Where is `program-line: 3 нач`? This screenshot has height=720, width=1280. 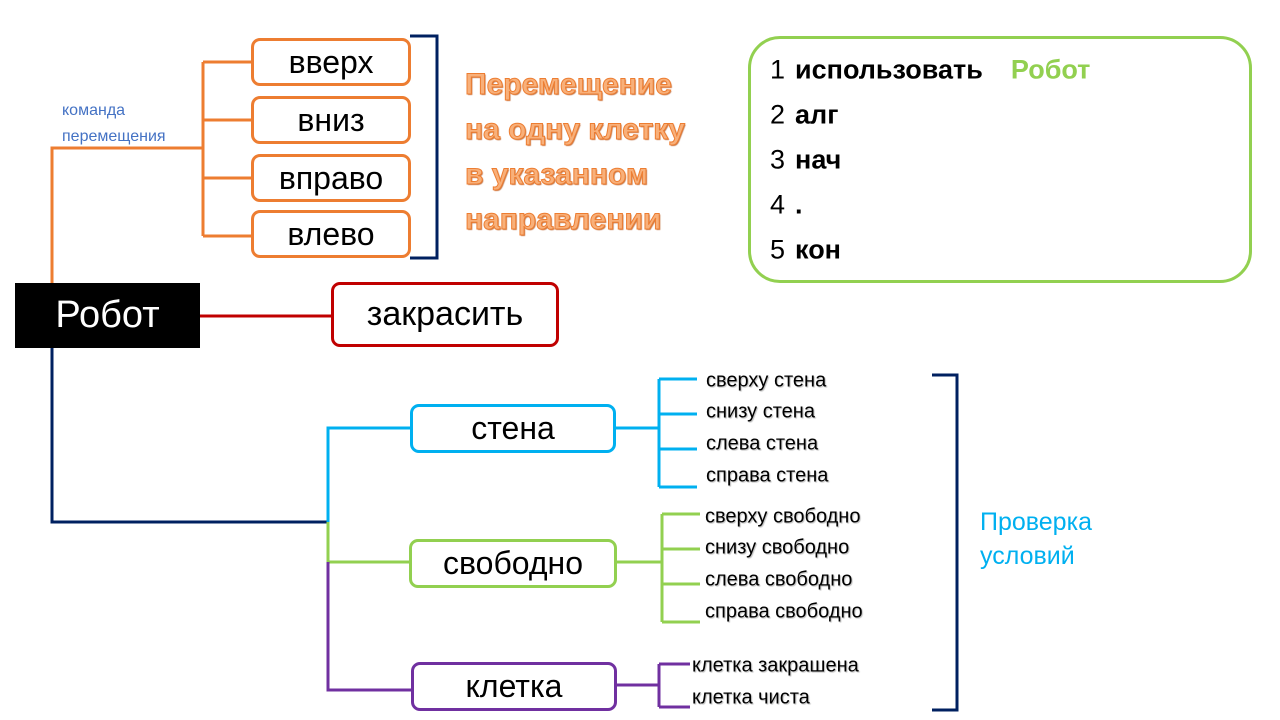
program-line: 3 нач is located at coordinates (805, 160).